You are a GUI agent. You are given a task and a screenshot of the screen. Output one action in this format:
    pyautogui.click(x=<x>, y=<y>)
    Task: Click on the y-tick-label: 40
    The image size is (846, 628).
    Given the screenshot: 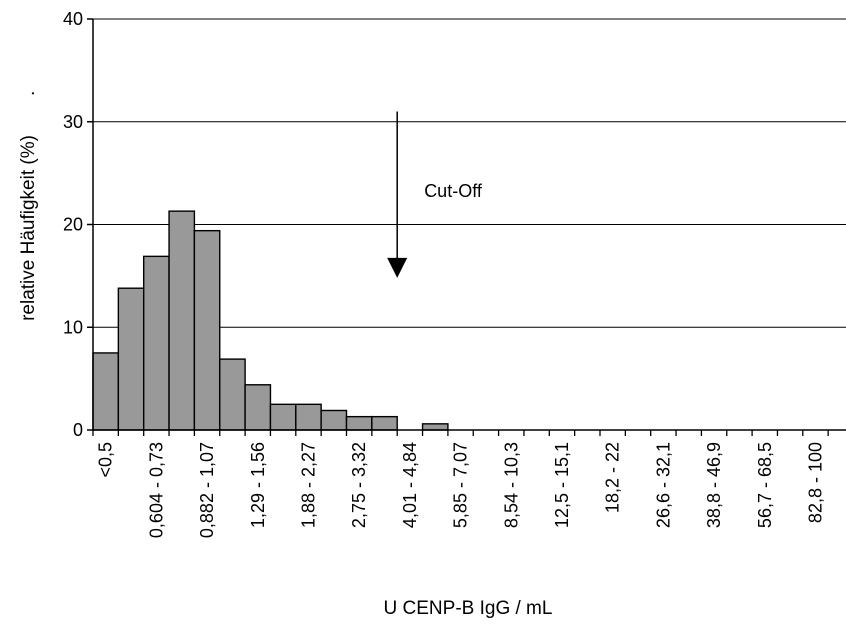 What is the action you would take?
    pyautogui.click(x=73, y=19)
    